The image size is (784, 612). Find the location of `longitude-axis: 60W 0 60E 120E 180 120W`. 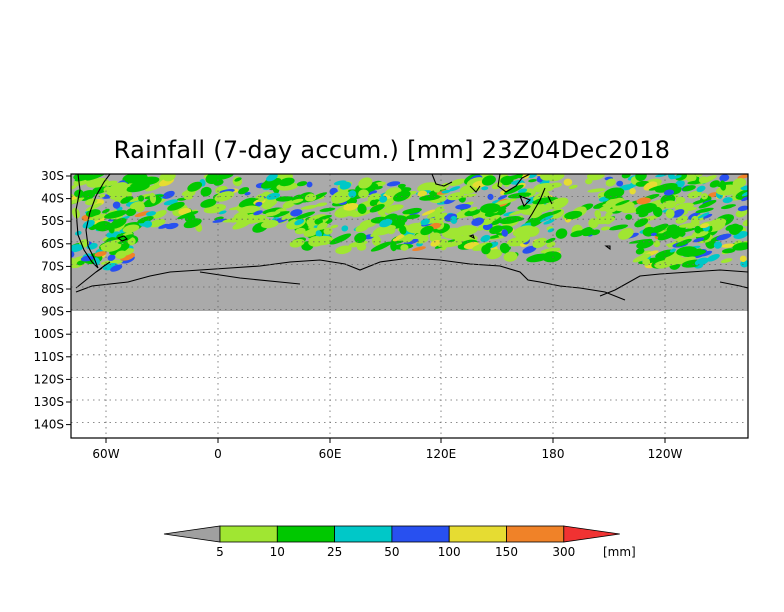

longitude-axis: 60W 0 60E 120E 180 120W is located at coordinates (387, 449).